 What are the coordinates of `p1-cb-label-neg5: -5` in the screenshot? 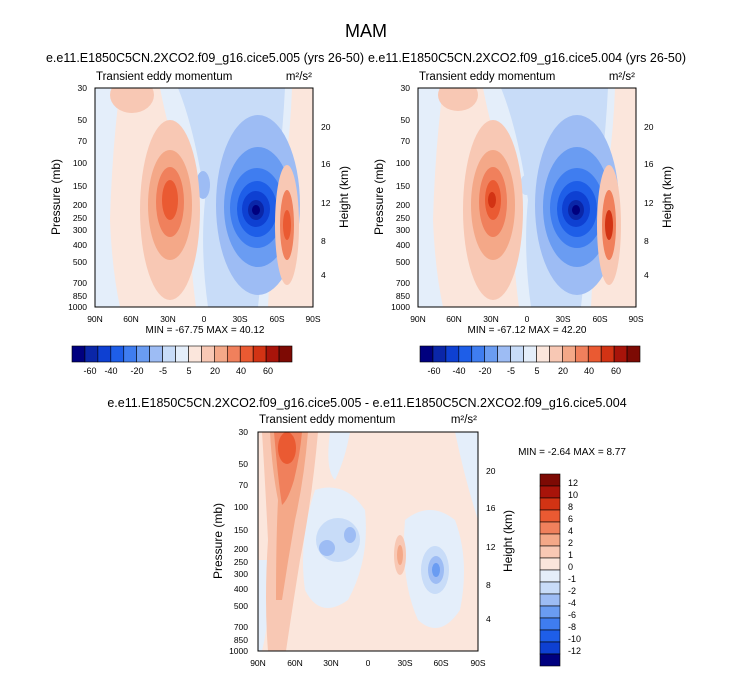 It's located at (163, 371).